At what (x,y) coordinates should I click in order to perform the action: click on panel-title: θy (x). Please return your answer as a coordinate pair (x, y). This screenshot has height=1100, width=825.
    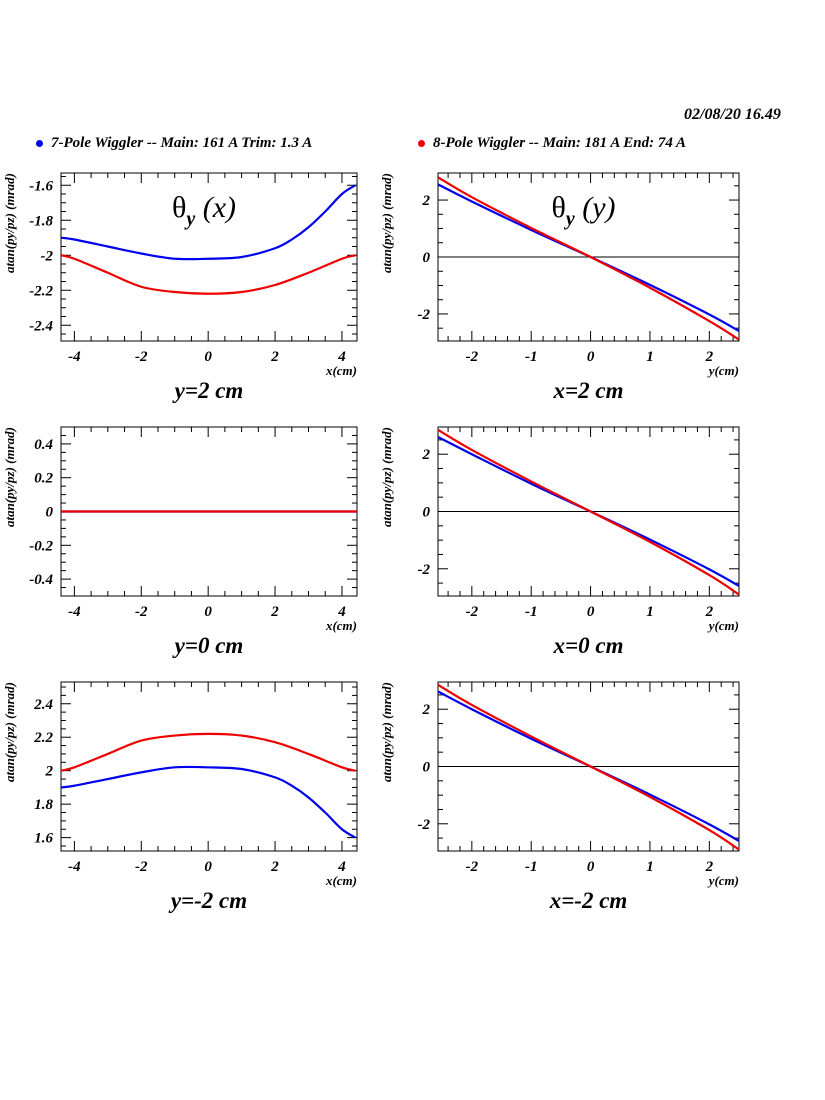
    Looking at the image, I should click on (204, 210).